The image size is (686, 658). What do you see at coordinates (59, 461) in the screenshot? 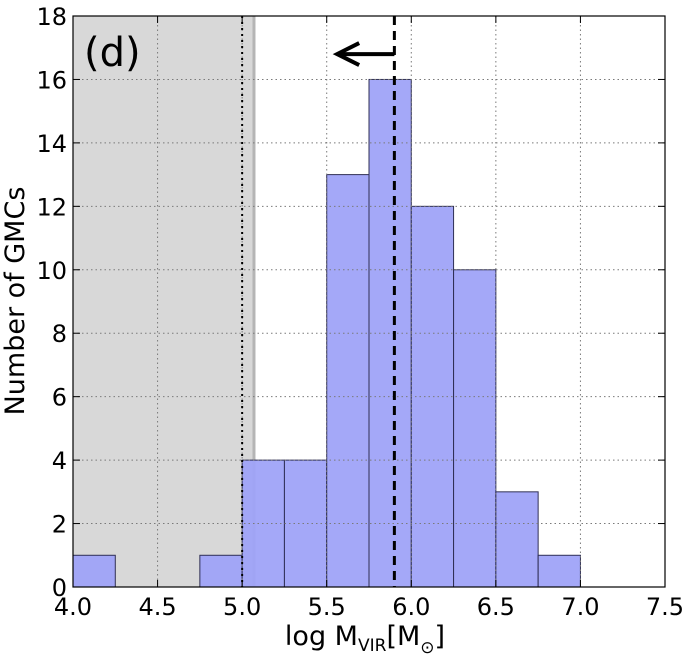
I see `y-tick-label: 4` at bounding box center [59, 461].